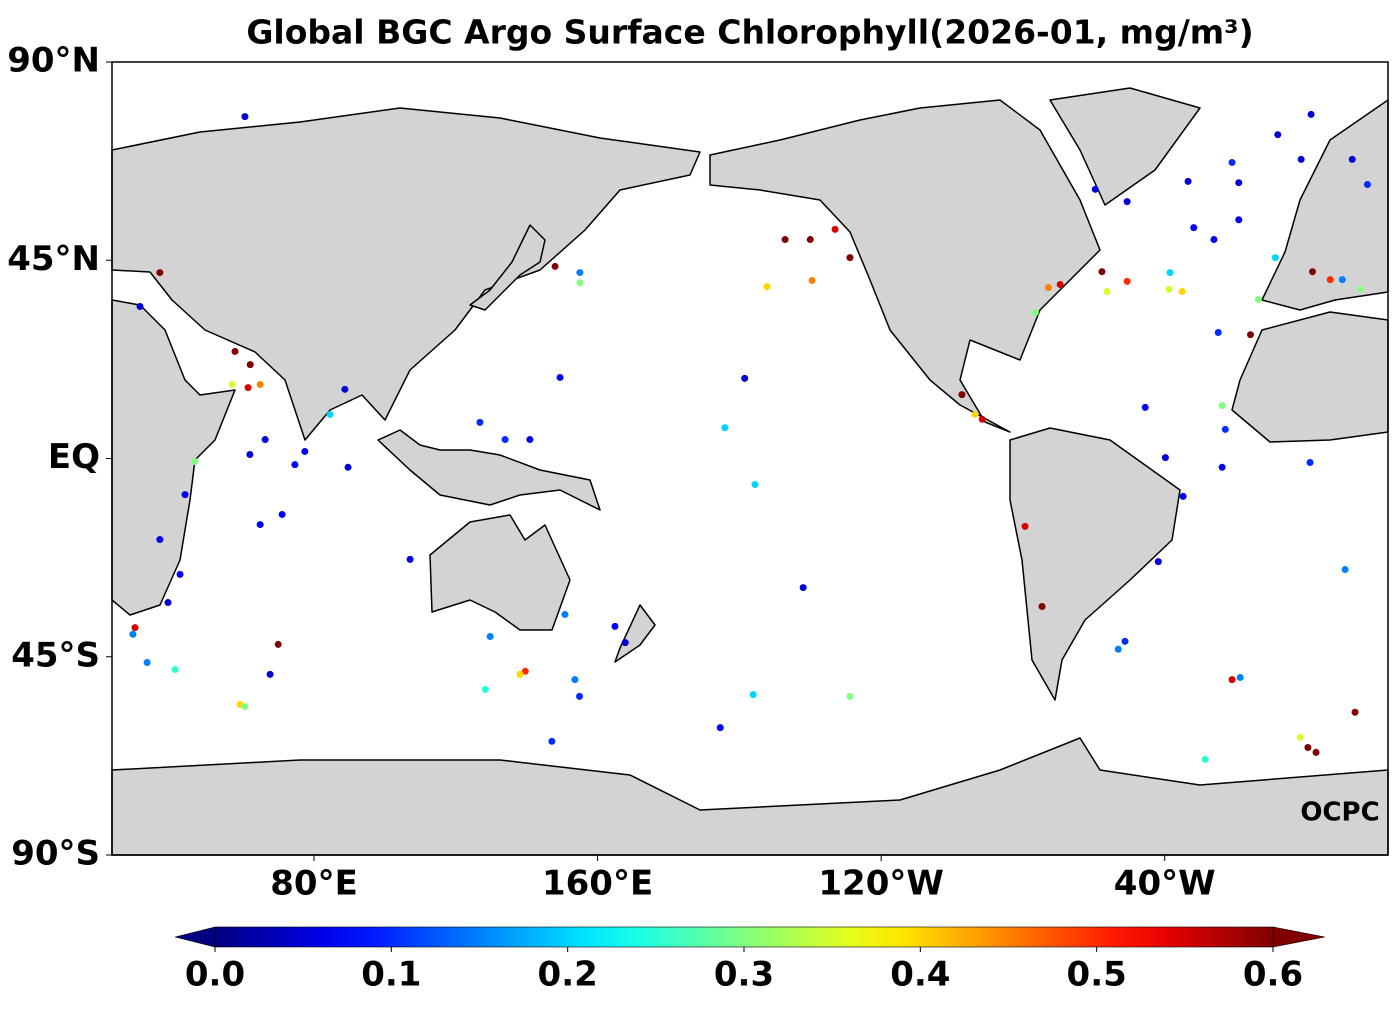 Image resolution: width=1400 pixels, height=1009 pixels. I want to click on colorbar-tick-label: 0.0, so click(215, 975).